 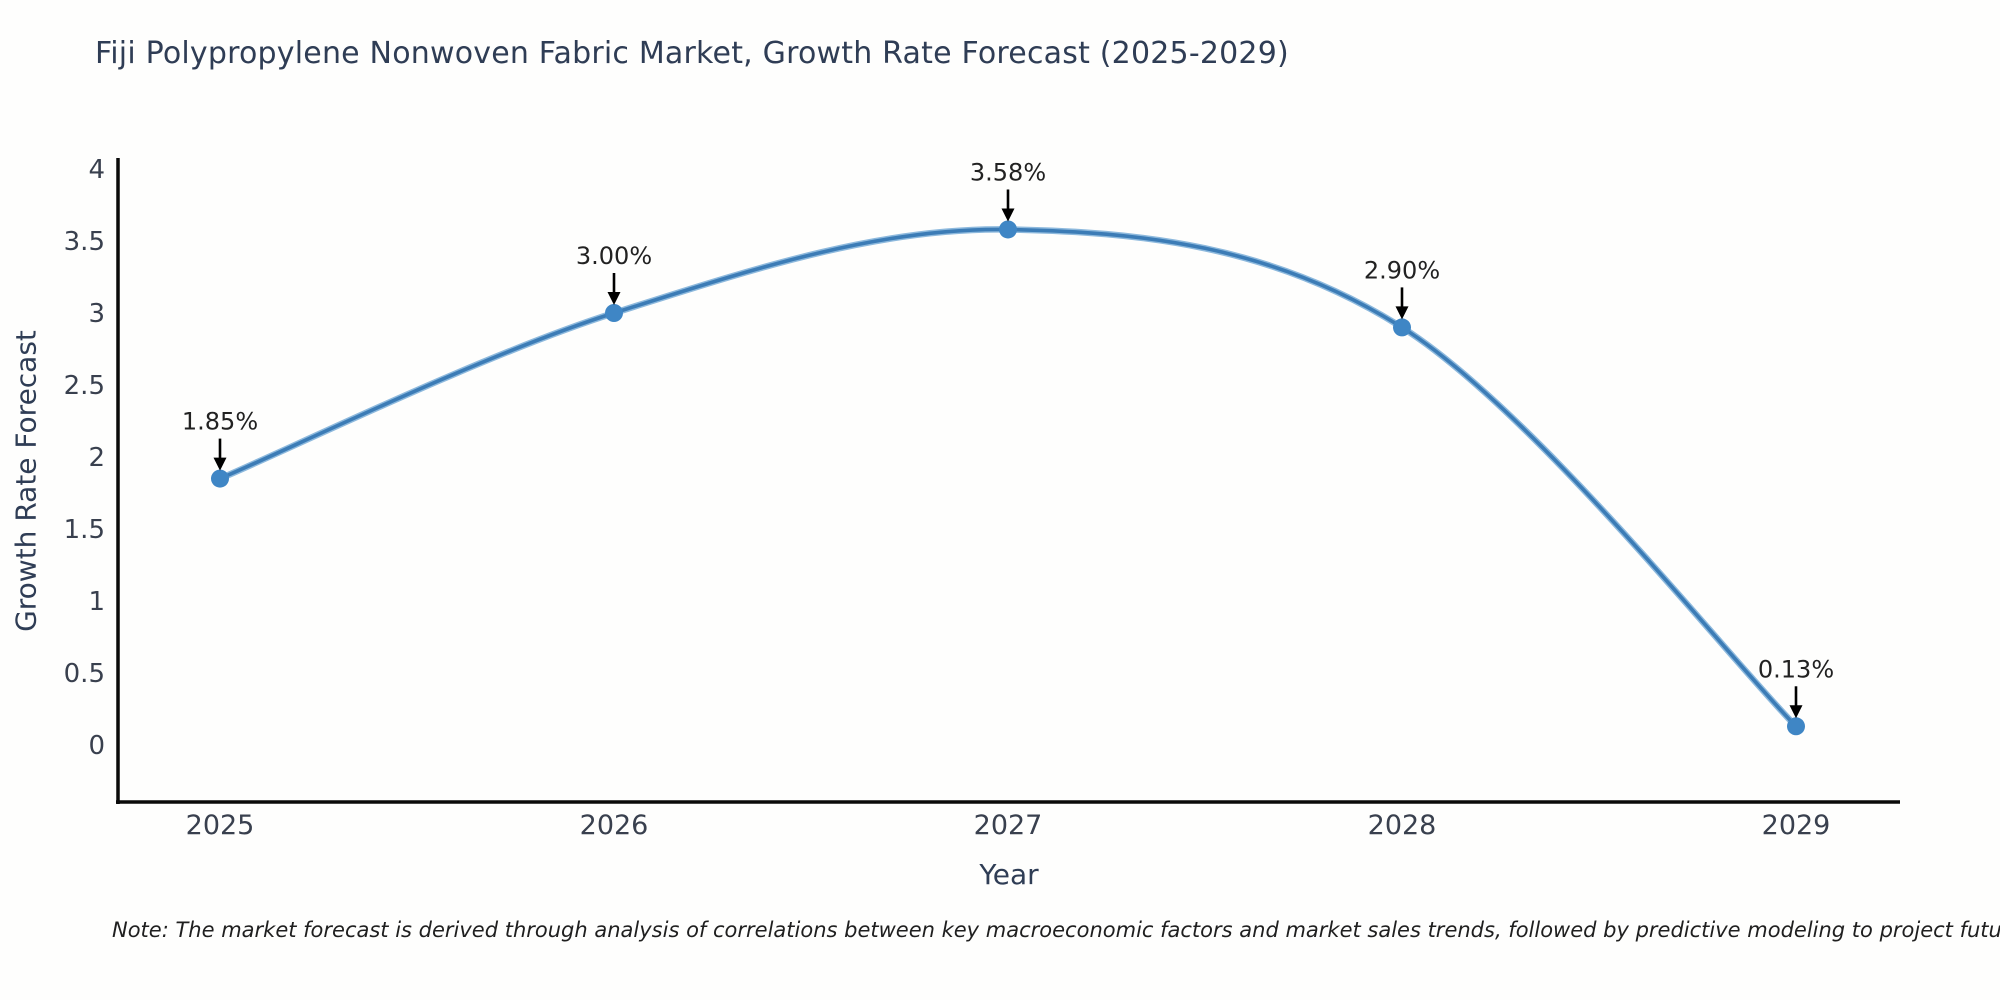 I want to click on x-tick-label: 2025, so click(x=220, y=825).